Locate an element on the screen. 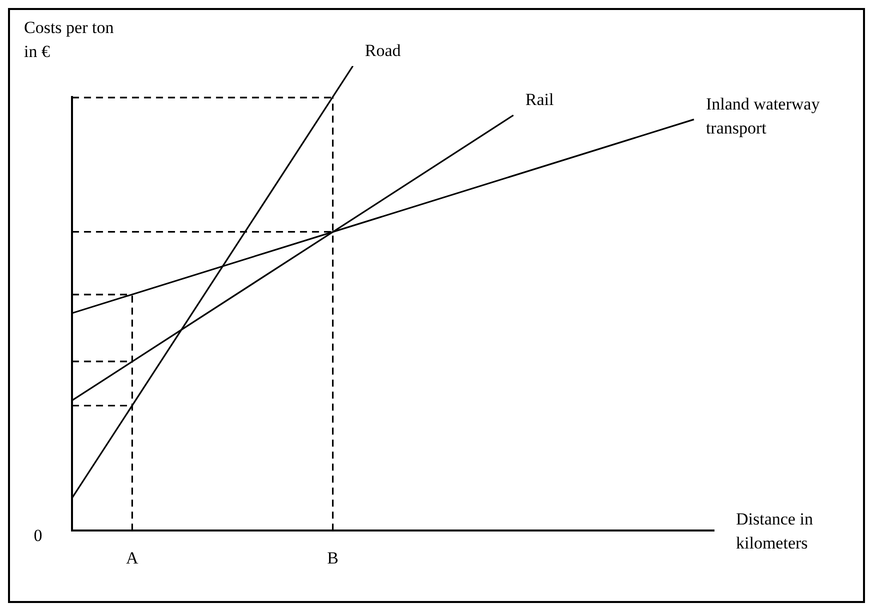  series-label: Inland waterway transport is located at coordinates (763, 116).